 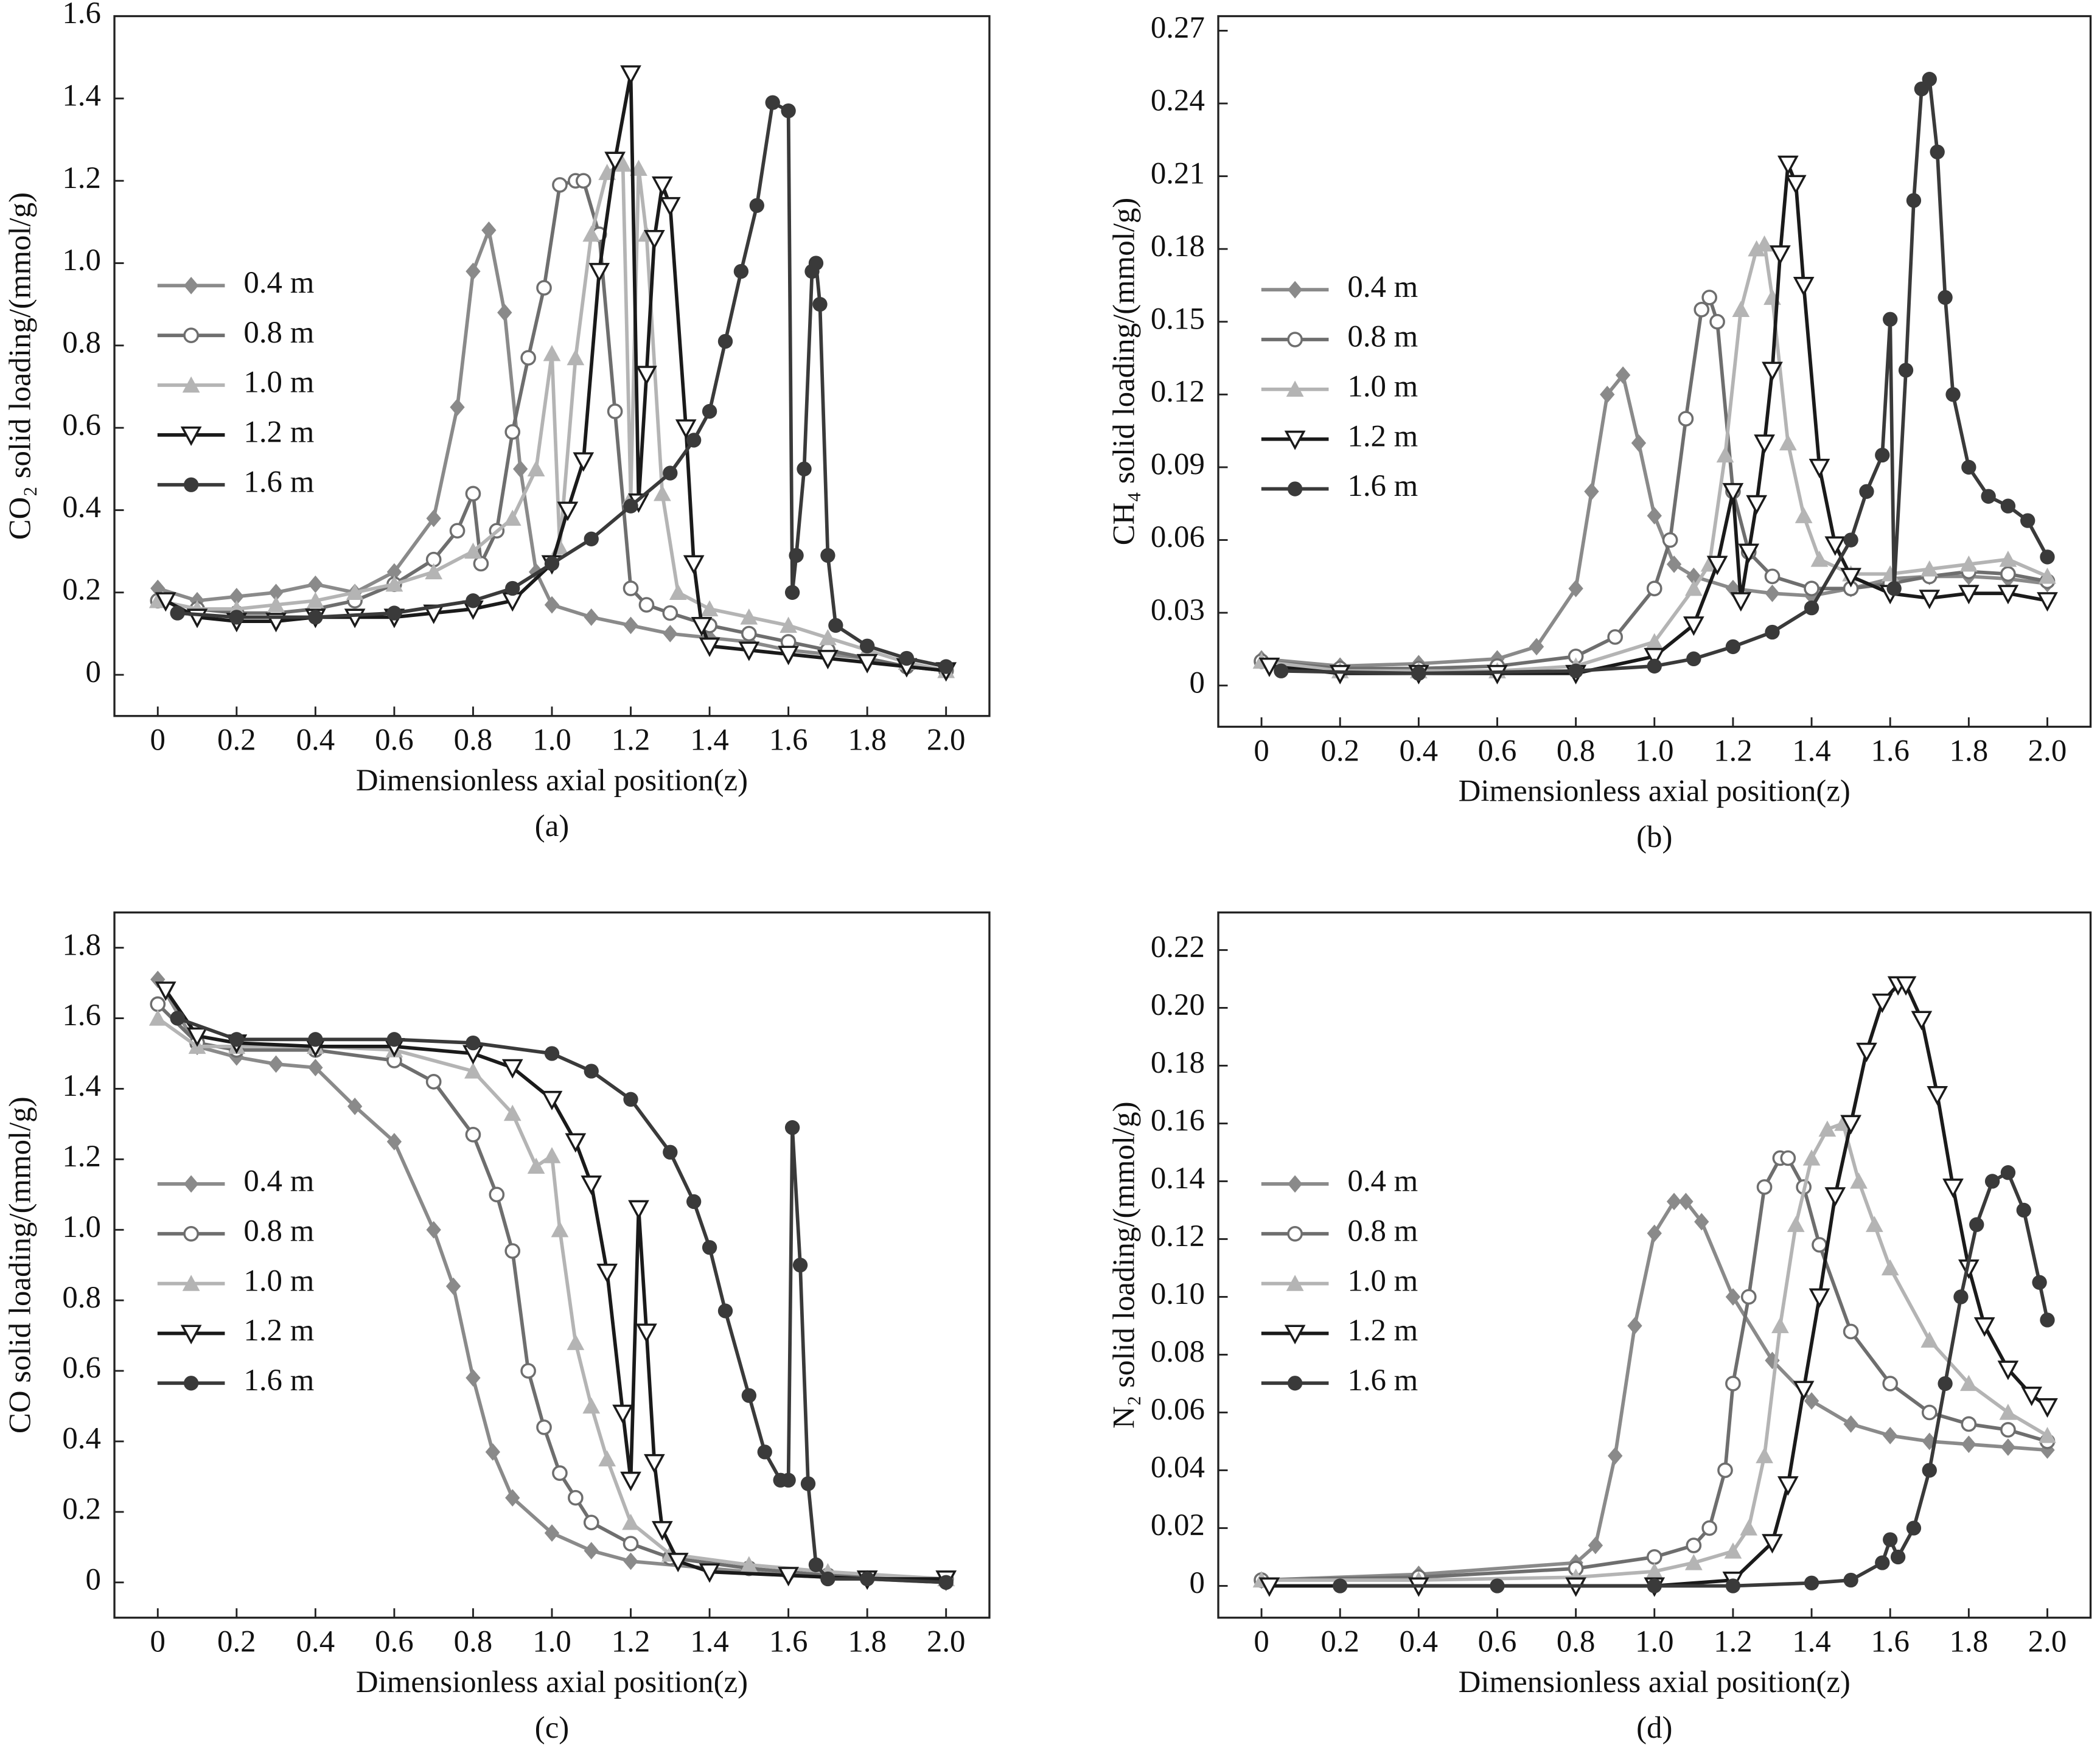 What do you see at coordinates (1178, 947) in the screenshot?
I see `y-tick-label: 0.22` at bounding box center [1178, 947].